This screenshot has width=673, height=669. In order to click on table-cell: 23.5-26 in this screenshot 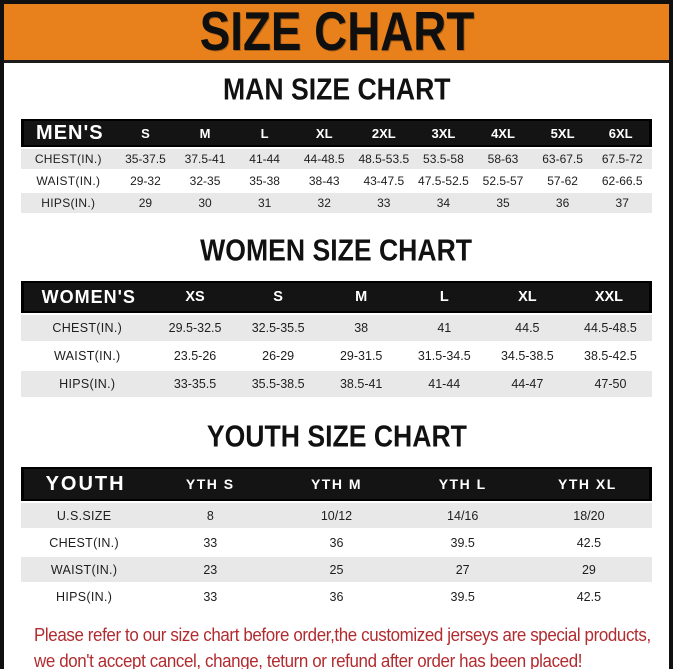, I will do `click(195, 356)`.